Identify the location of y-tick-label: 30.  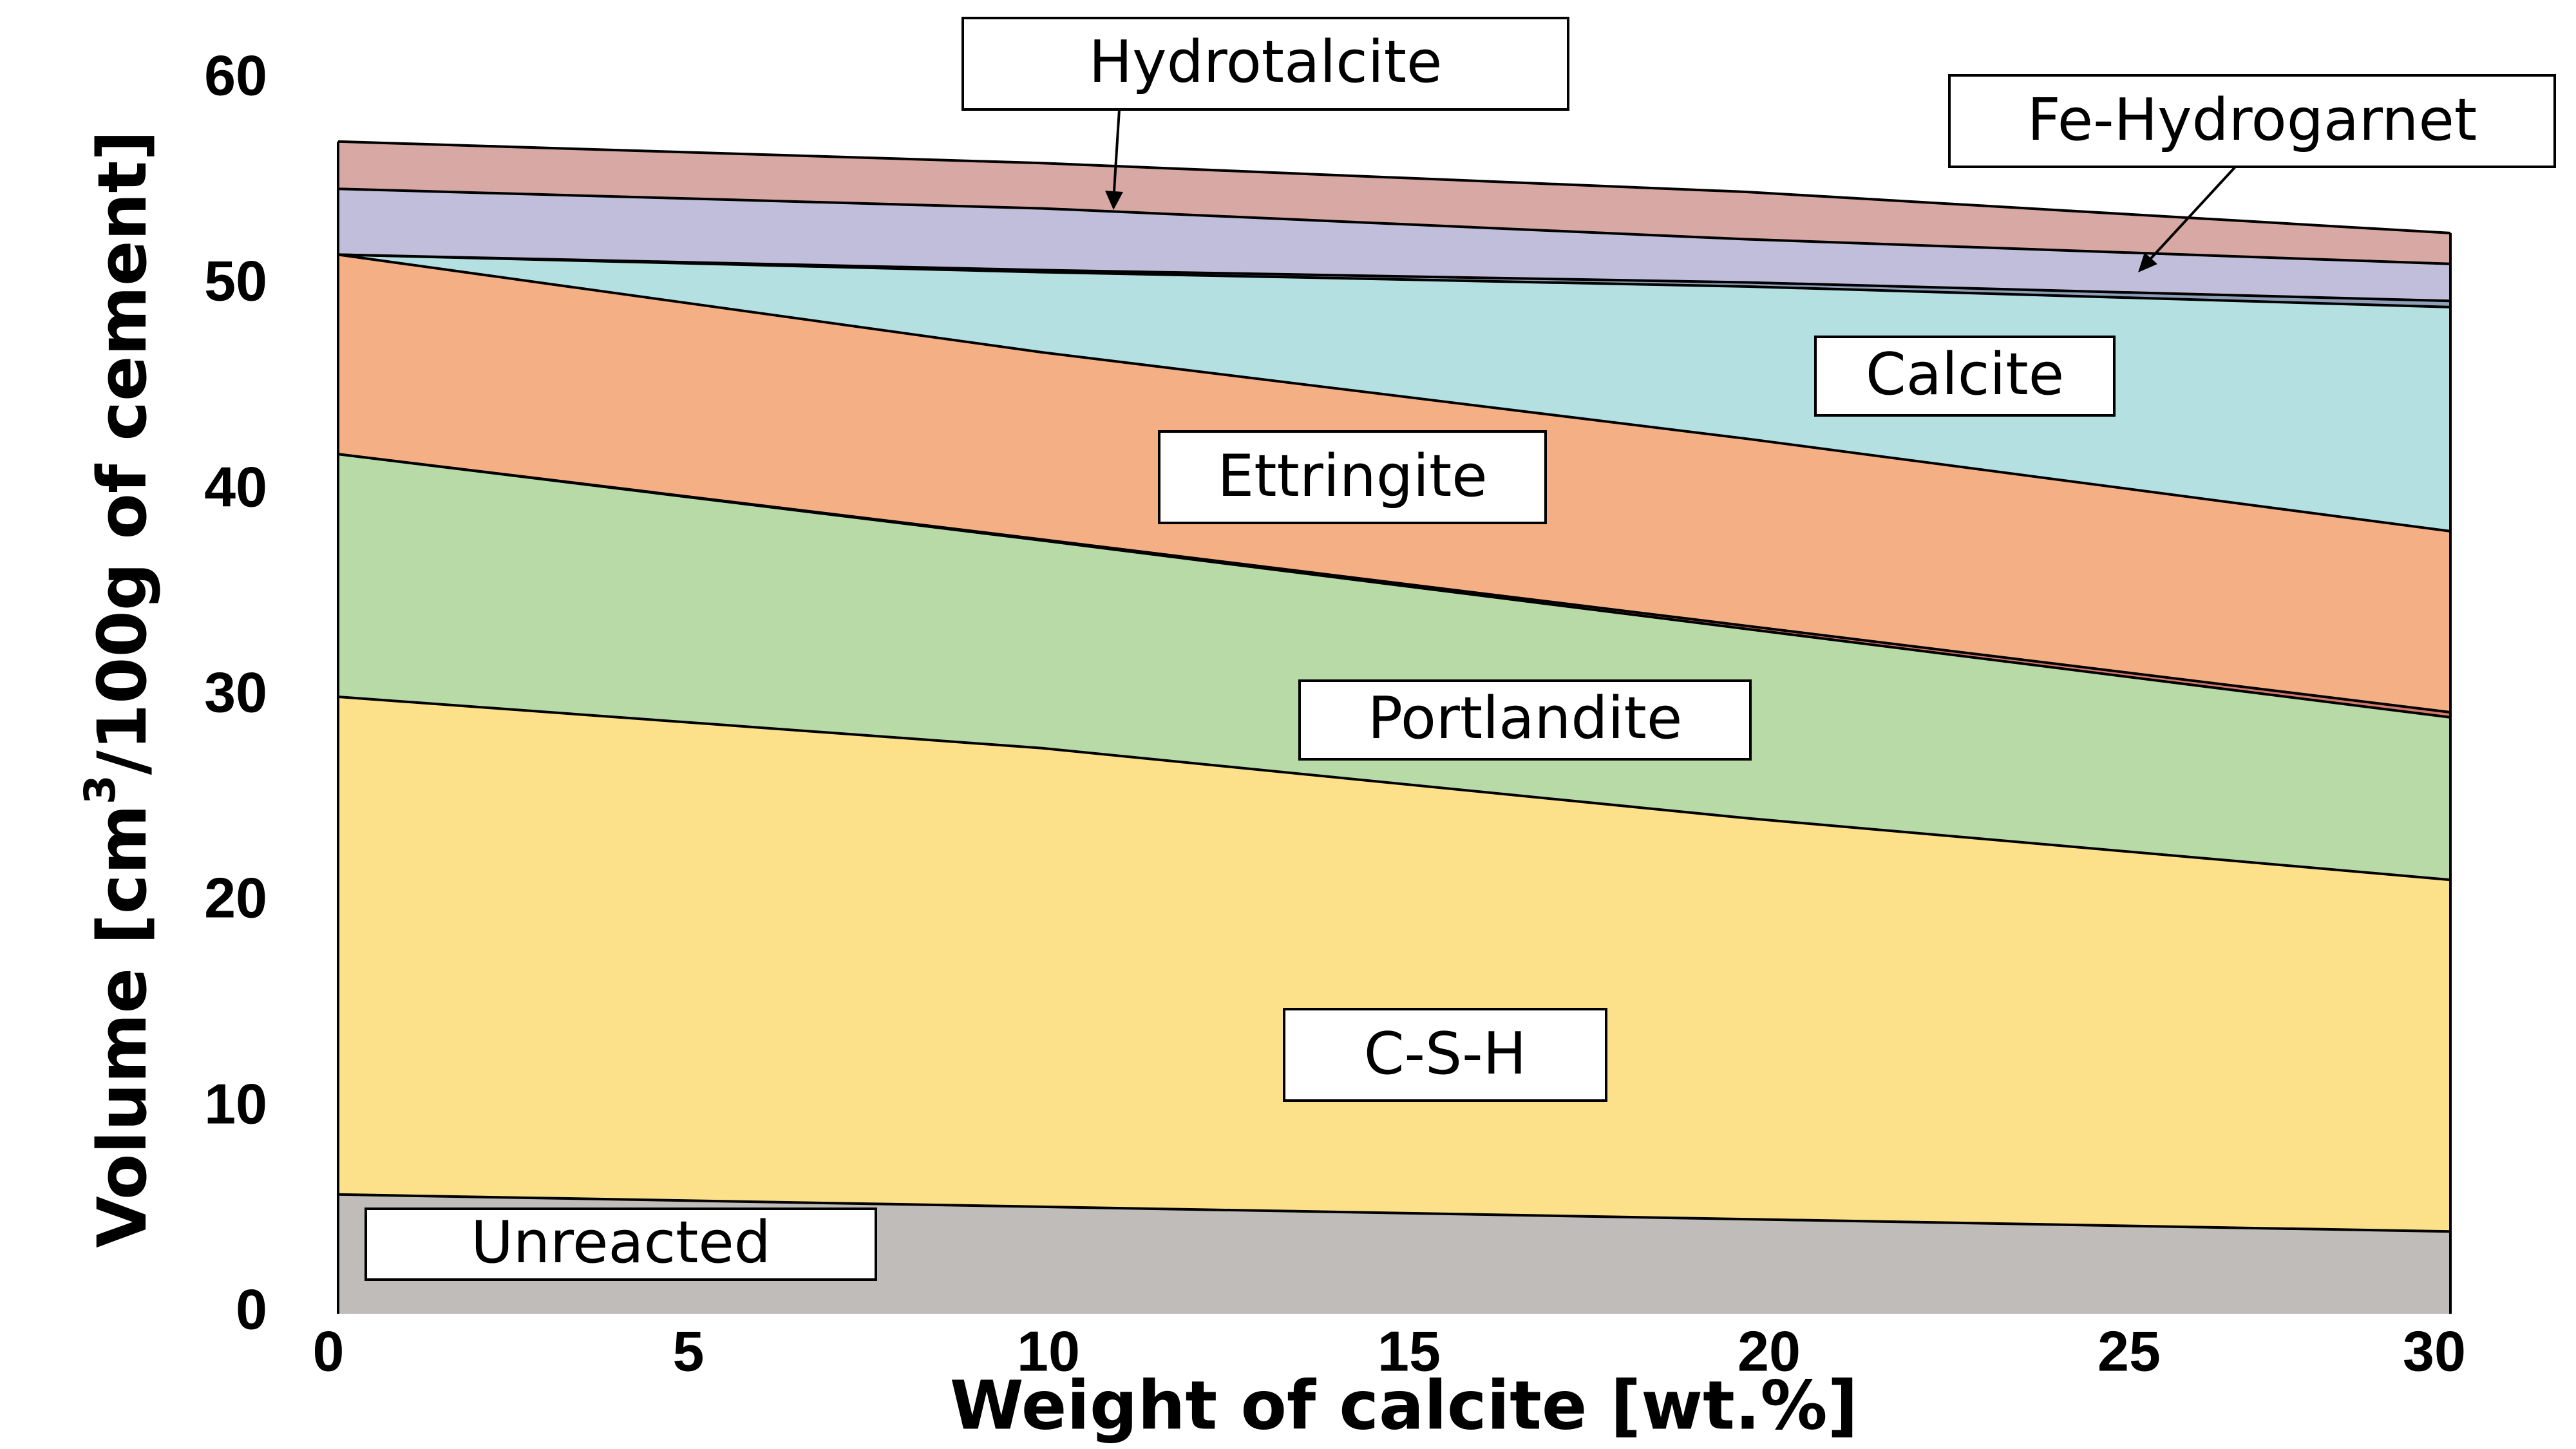
(235, 692).